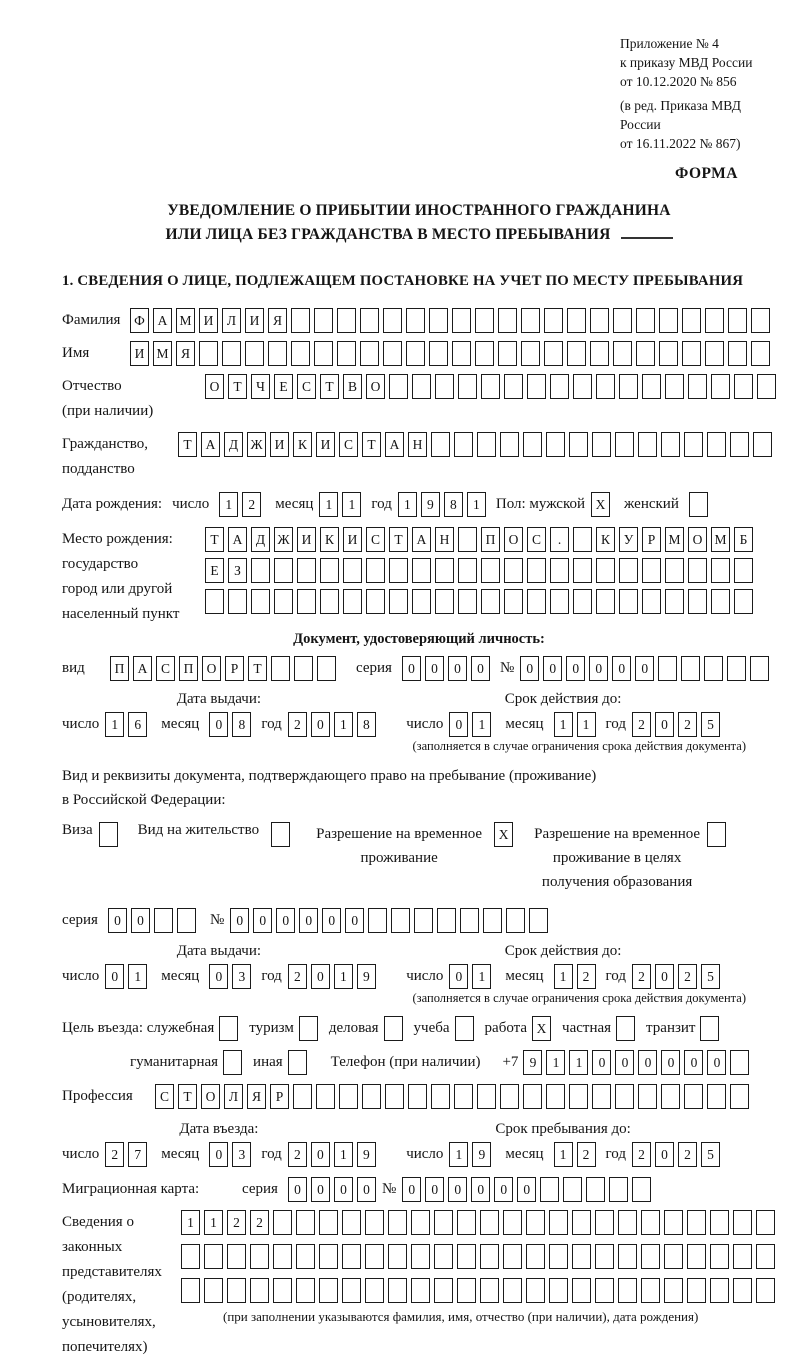 The image size is (800, 1360). I want to click on char-cell: З, so click(237, 570).